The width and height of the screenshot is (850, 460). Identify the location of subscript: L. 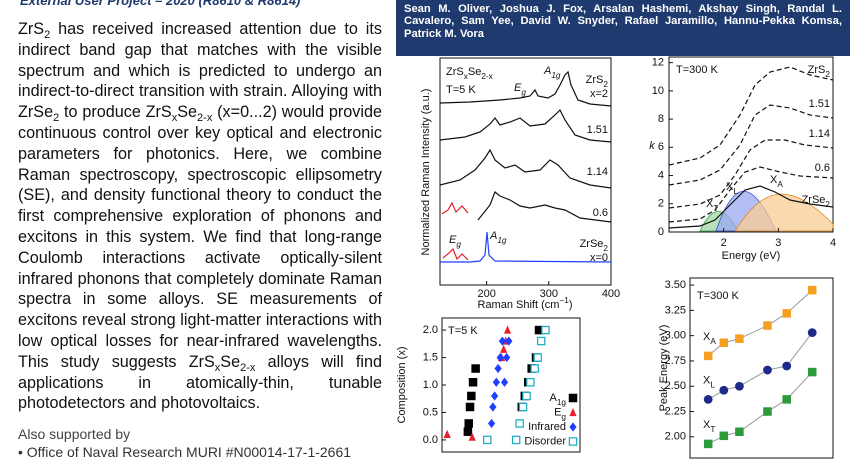
(712, 384).